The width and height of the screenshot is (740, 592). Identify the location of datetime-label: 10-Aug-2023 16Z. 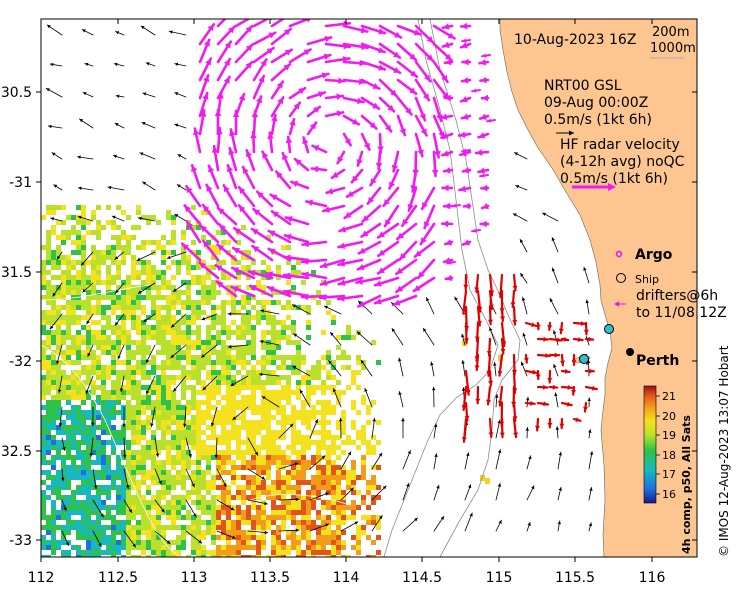
(575, 40).